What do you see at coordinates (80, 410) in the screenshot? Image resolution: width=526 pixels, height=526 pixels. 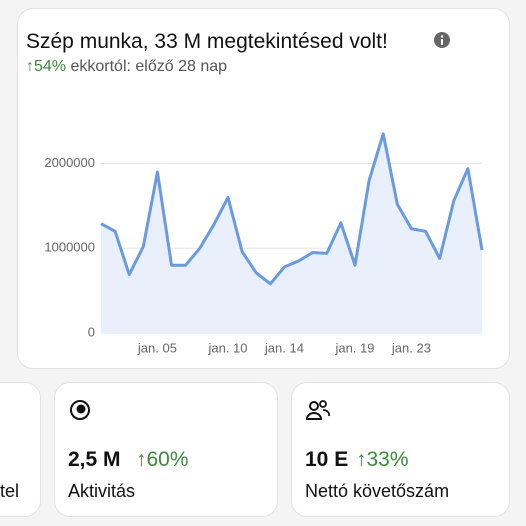 I see `activity-icon` at bounding box center [80, 410].